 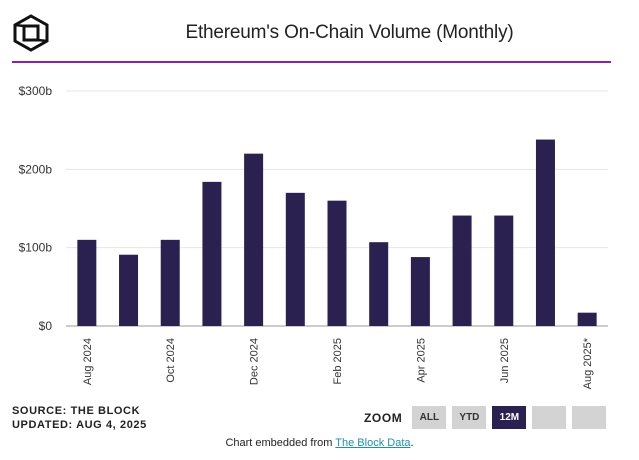 I want to click on embed-suffix: ., so click(x=412, y=443).